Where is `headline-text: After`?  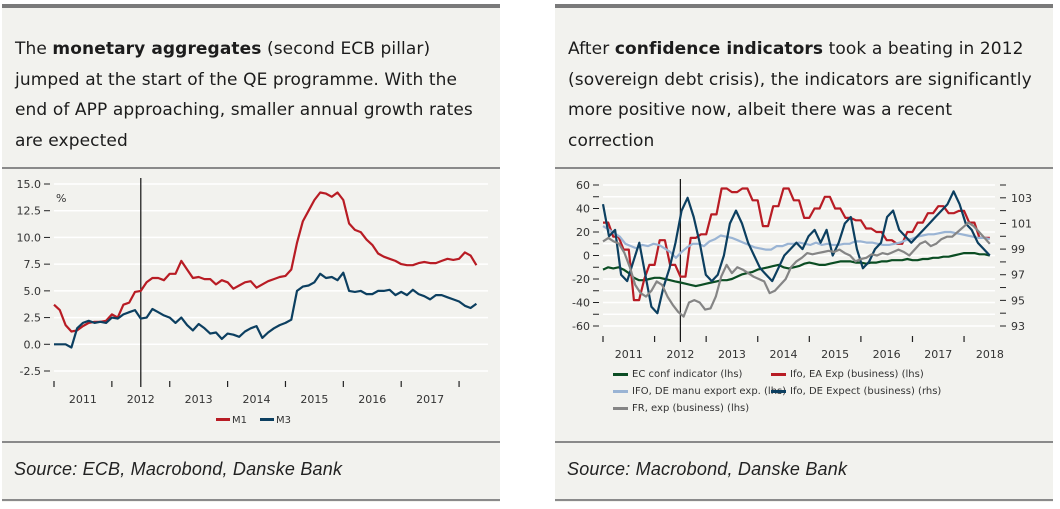 headline-text: After is located at coordinates (591, 49).